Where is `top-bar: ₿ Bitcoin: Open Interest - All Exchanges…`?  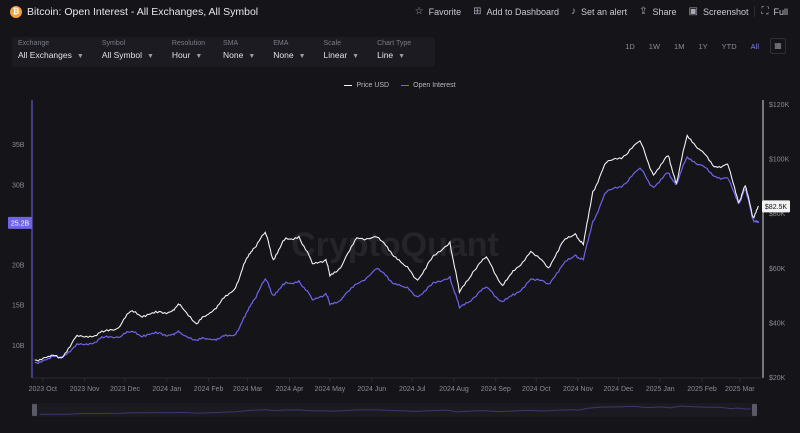 top-bar: ₿ Bitcoin: Open Interest - All Exchanges… is located at coordinates (400, 13).